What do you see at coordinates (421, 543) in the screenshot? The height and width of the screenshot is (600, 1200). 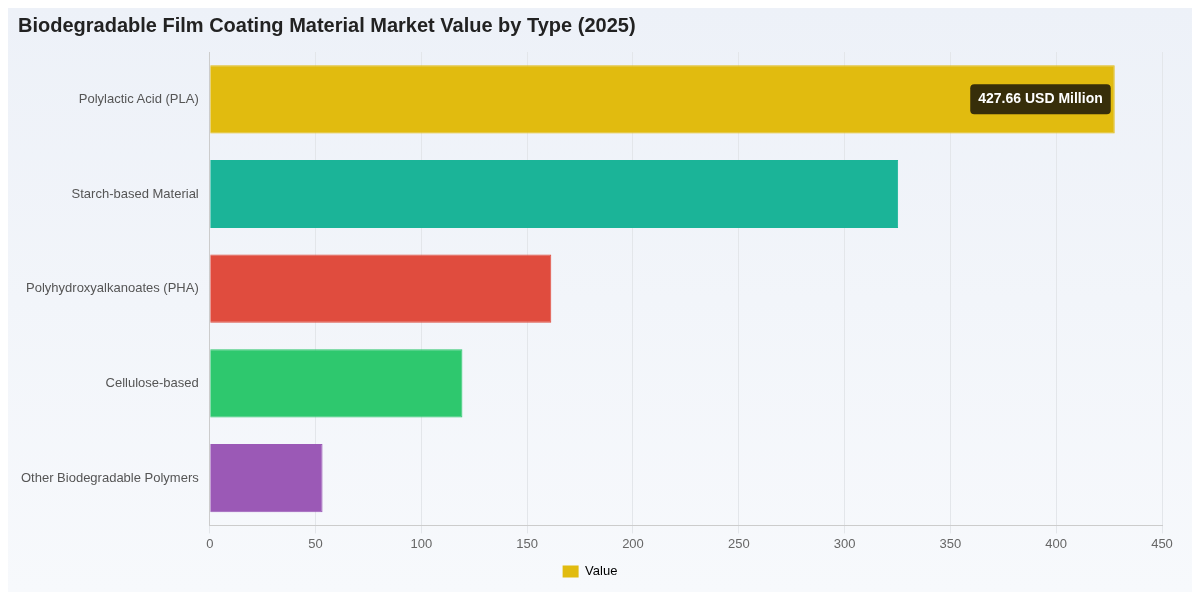 I see `x-tick-label: 100` at bounding box center [421, 543].